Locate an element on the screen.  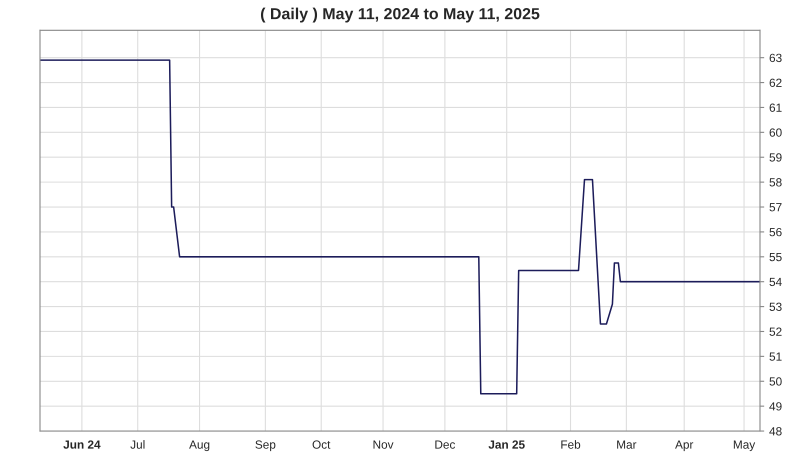
y-tick-label: 49 is located at coordinates (775, 406).